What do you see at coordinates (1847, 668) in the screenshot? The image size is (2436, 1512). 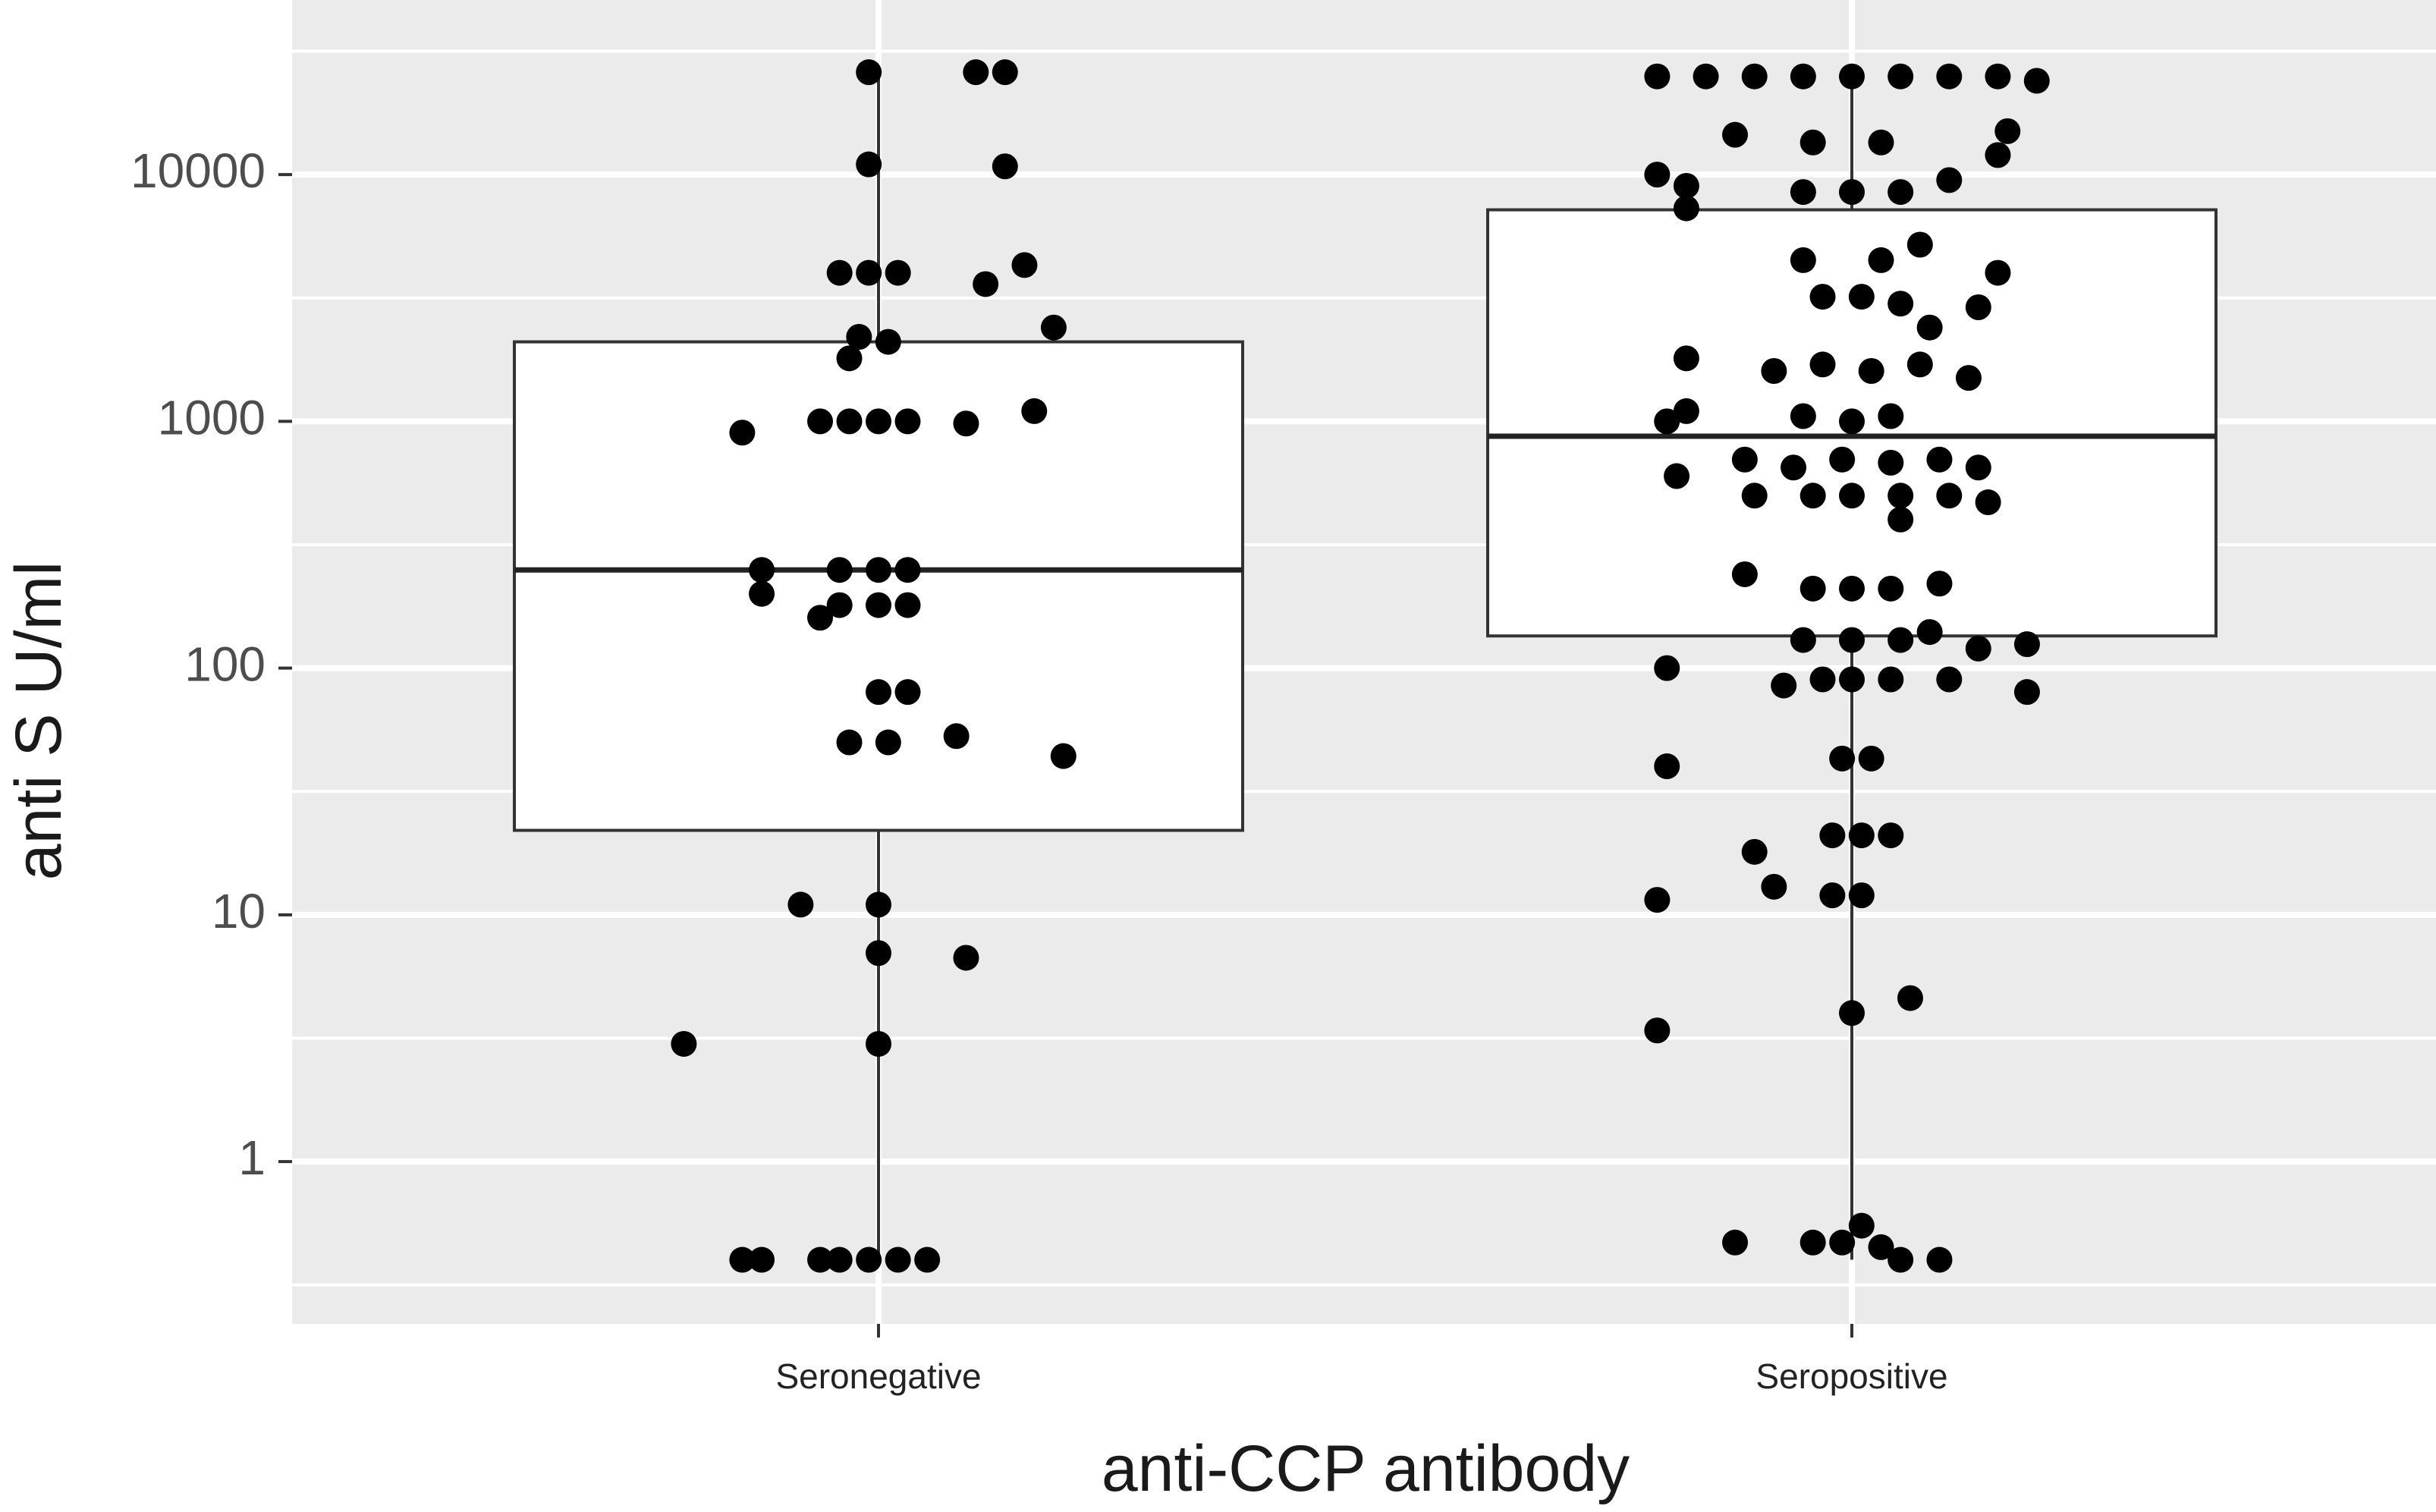 I see `points-seropositive` at bounding box center [1847, 668].